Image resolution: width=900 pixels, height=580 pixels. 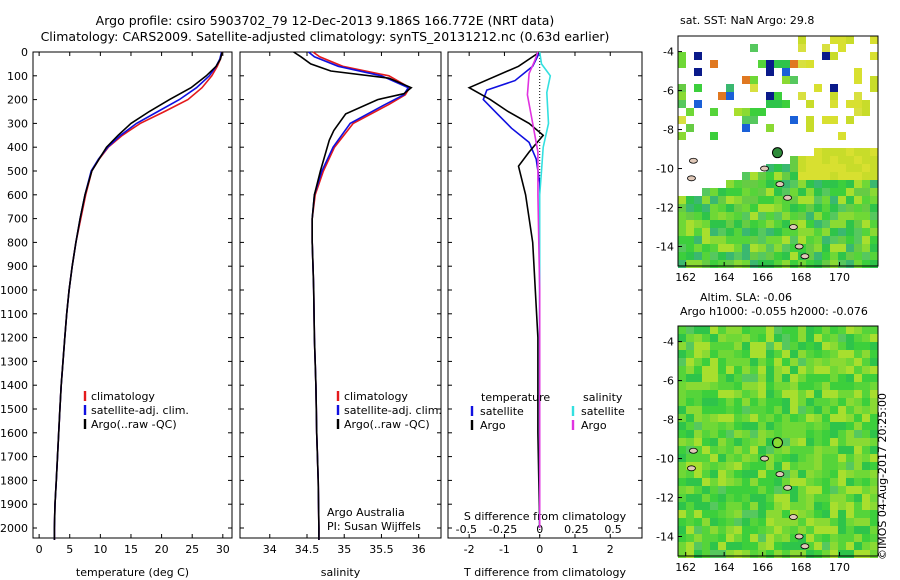 I want to click on x-axis-label: T difference from climatology, so click(x=544, y=572).